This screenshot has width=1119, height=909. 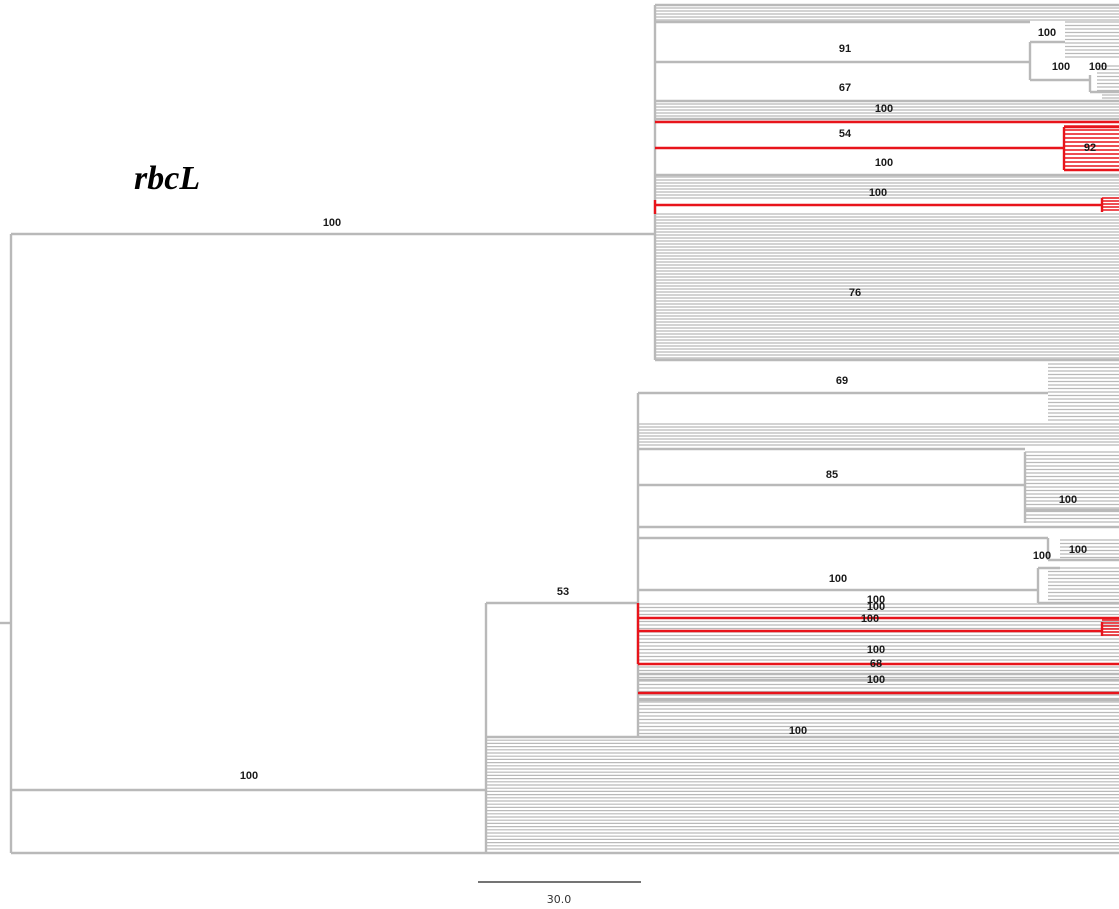 I want to click on bootstrap-label: 76, so click(x=855, y=293).